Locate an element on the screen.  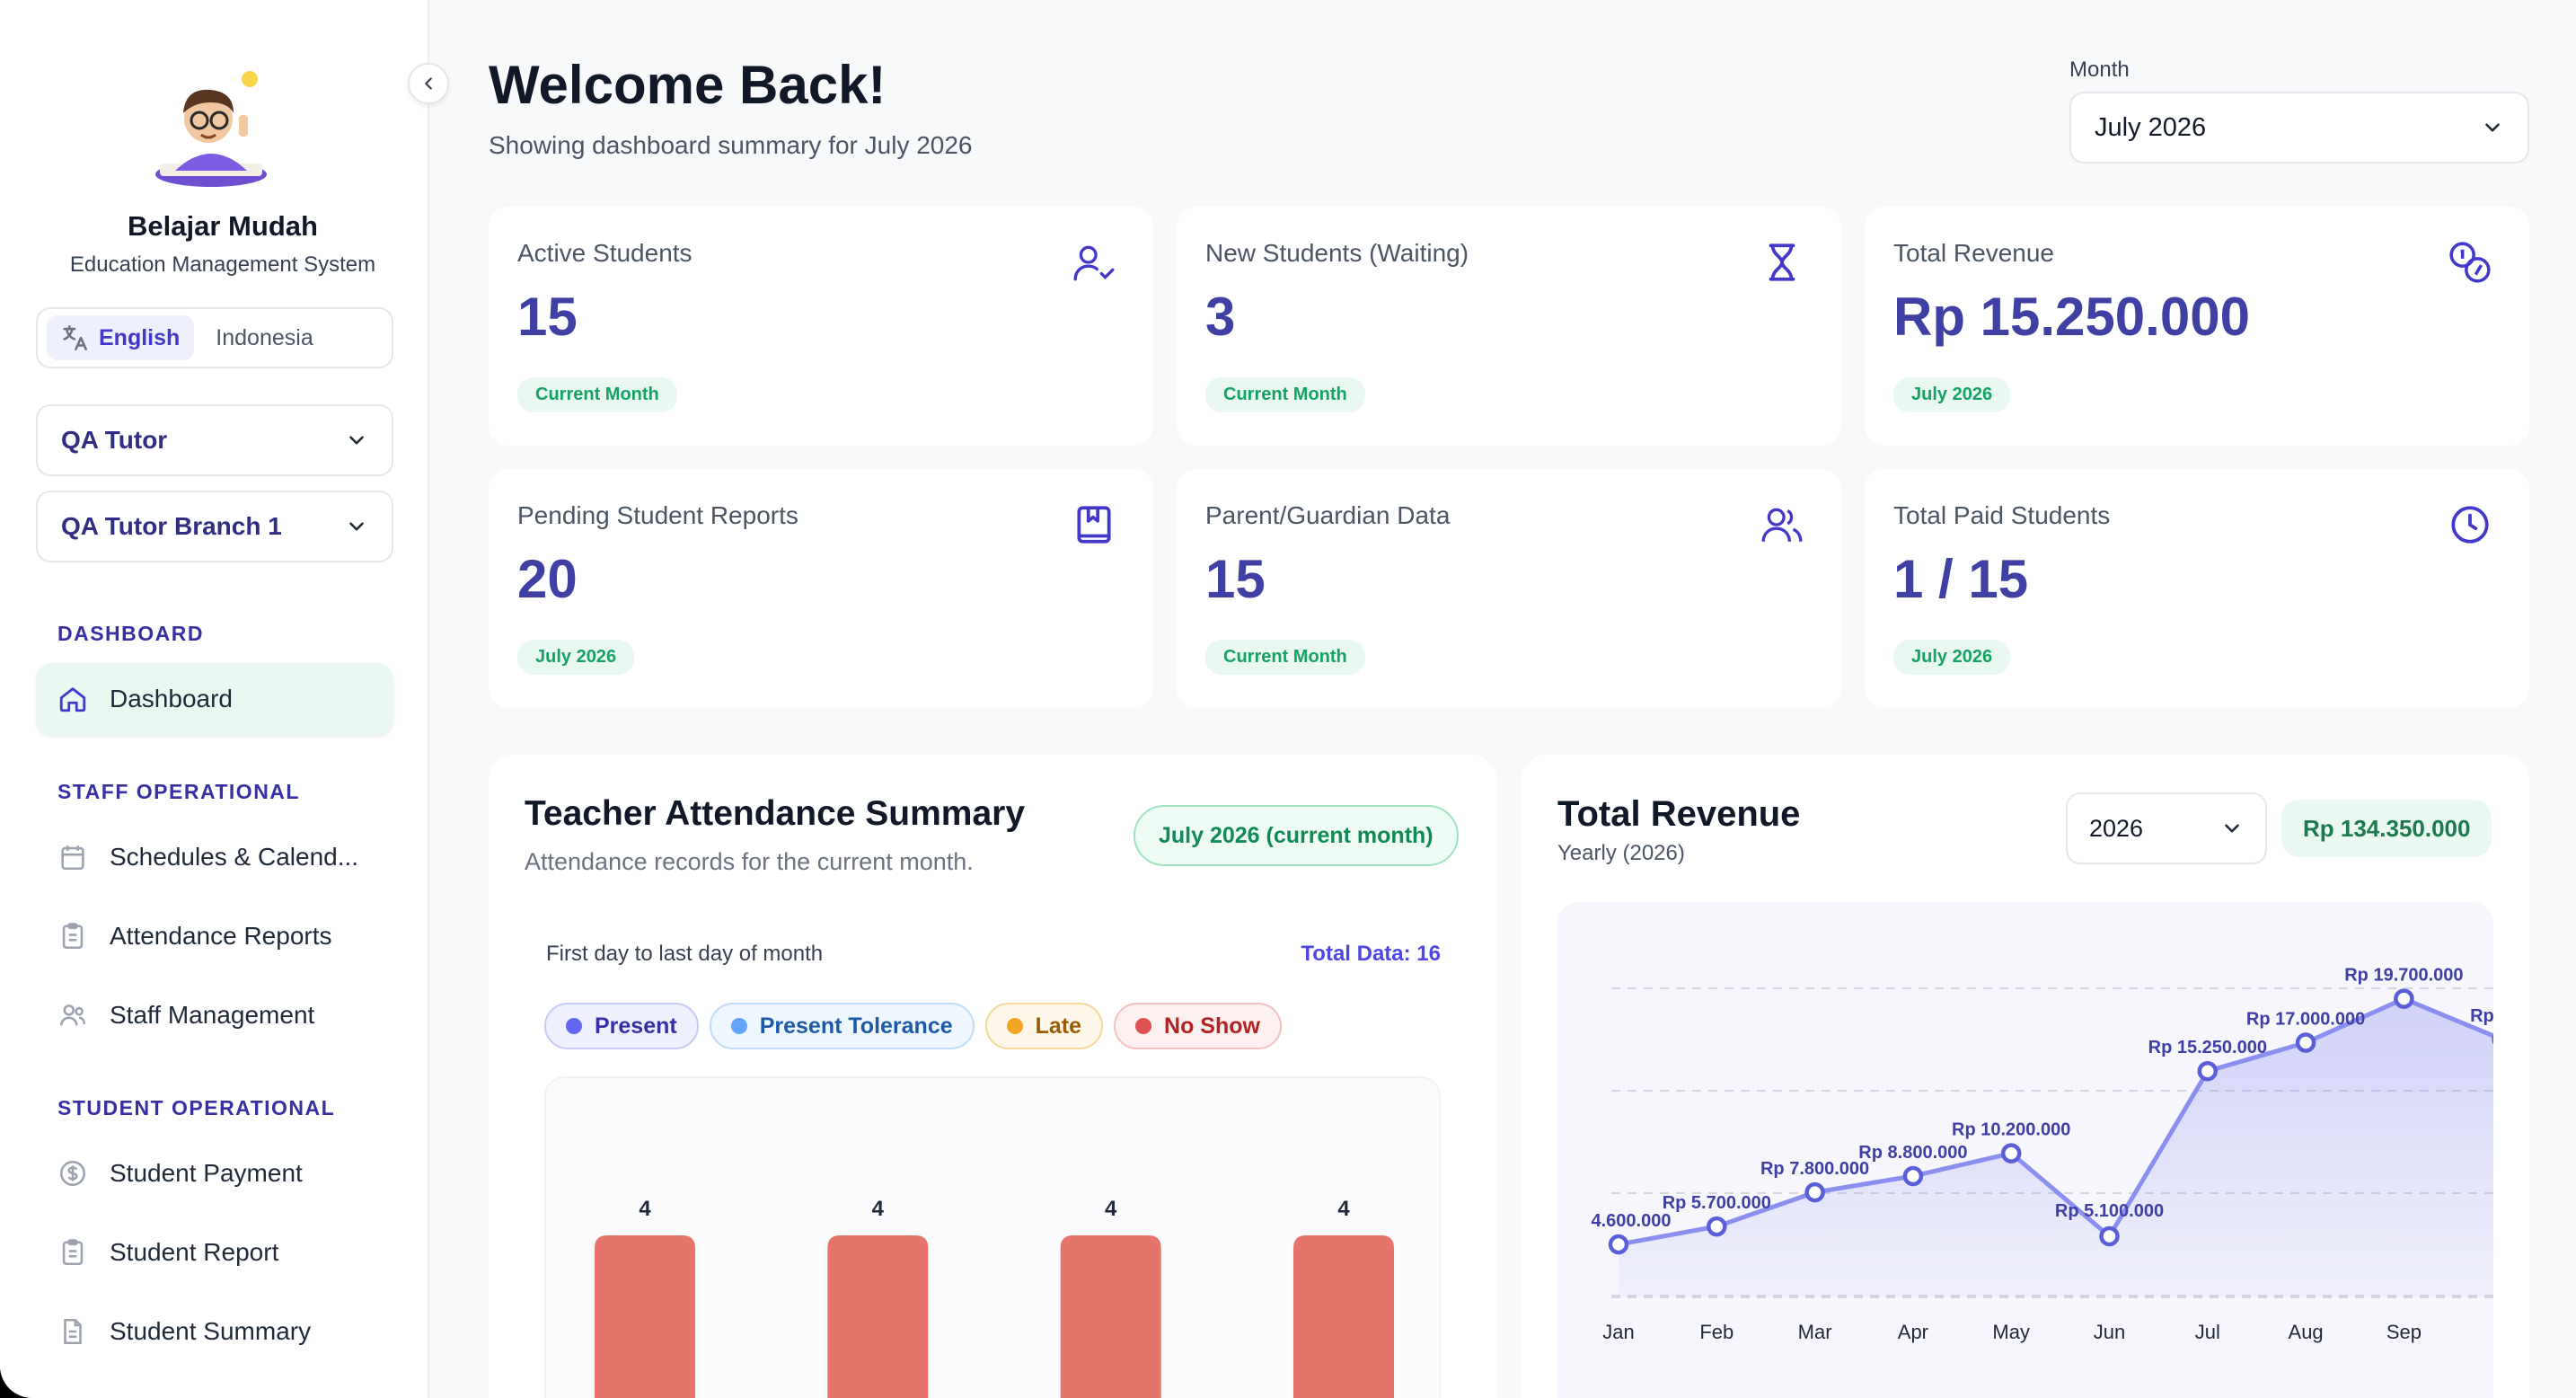
legend-present: Present is located at coordinates (621, 1026).